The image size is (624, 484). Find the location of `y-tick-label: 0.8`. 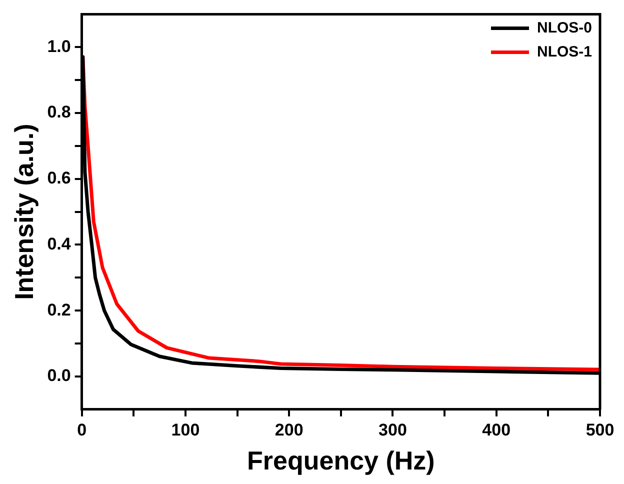

y-tick-label: 0.8 is located at coordinates (59, 112).